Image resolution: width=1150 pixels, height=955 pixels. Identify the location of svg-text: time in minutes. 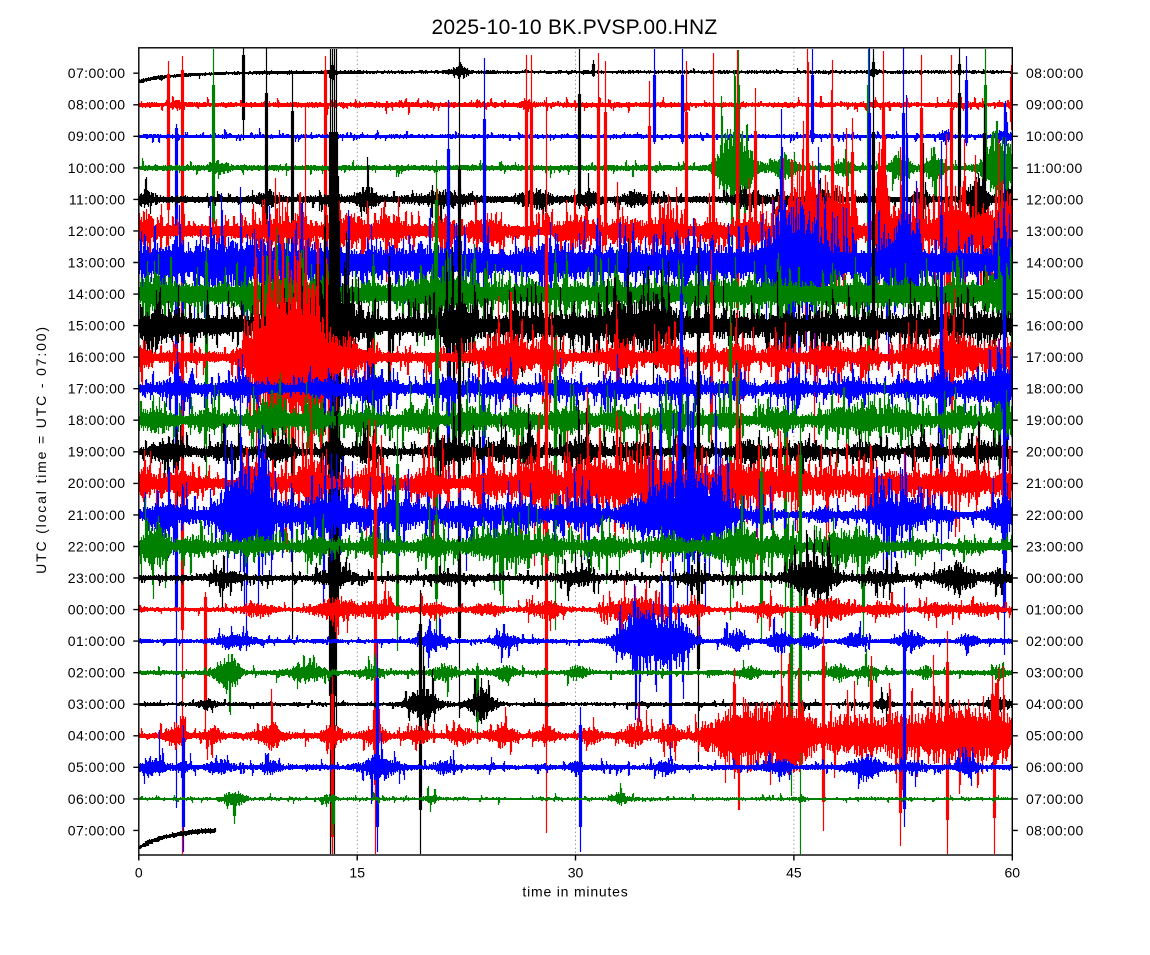
(575, 892).